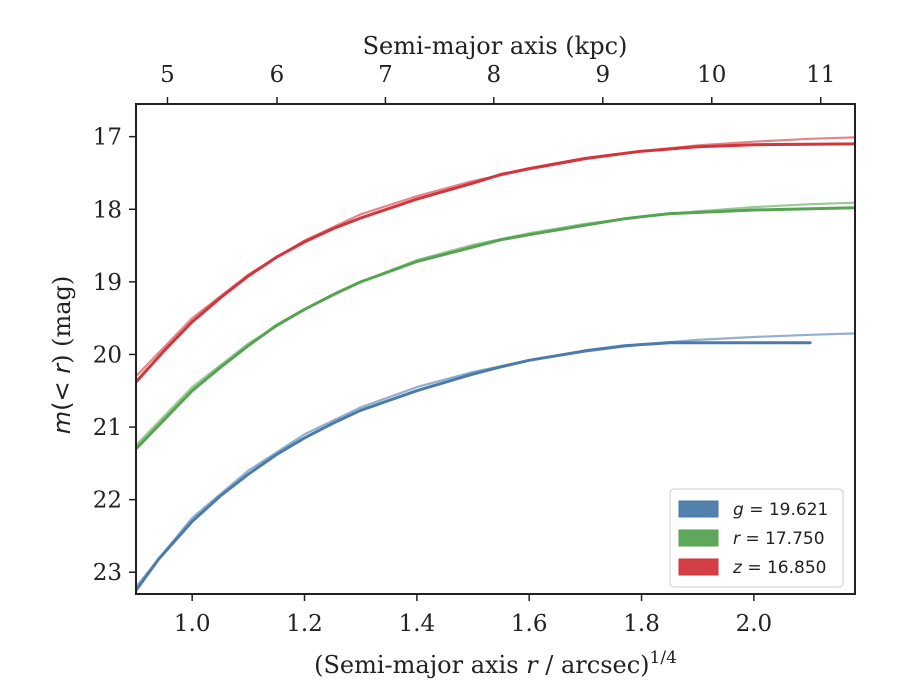  Describe the element at coordinates (192, 624) in the screenshot. I see `x-tick-label: 1.0` at that location.